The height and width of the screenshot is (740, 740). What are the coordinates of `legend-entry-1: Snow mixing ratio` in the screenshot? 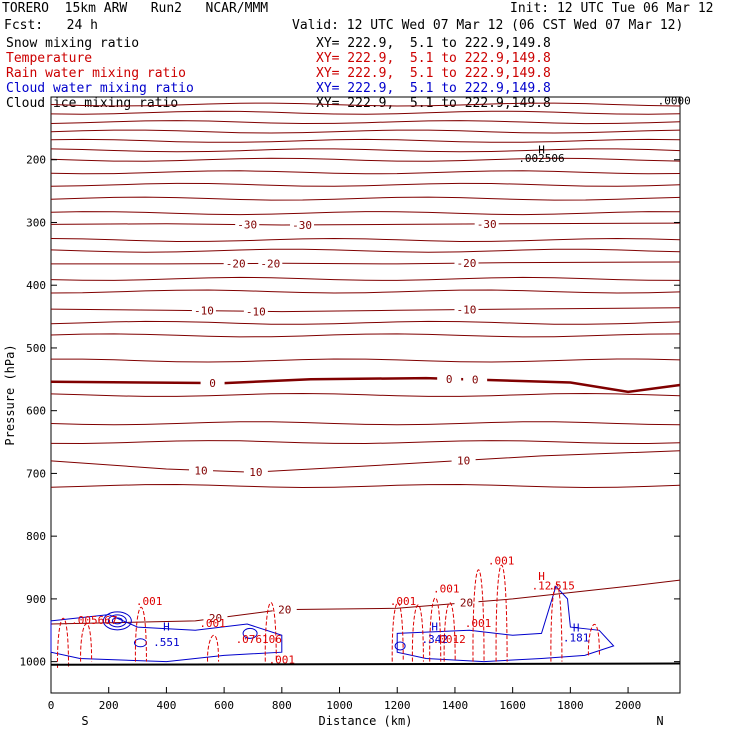 It's located at (73, 43).